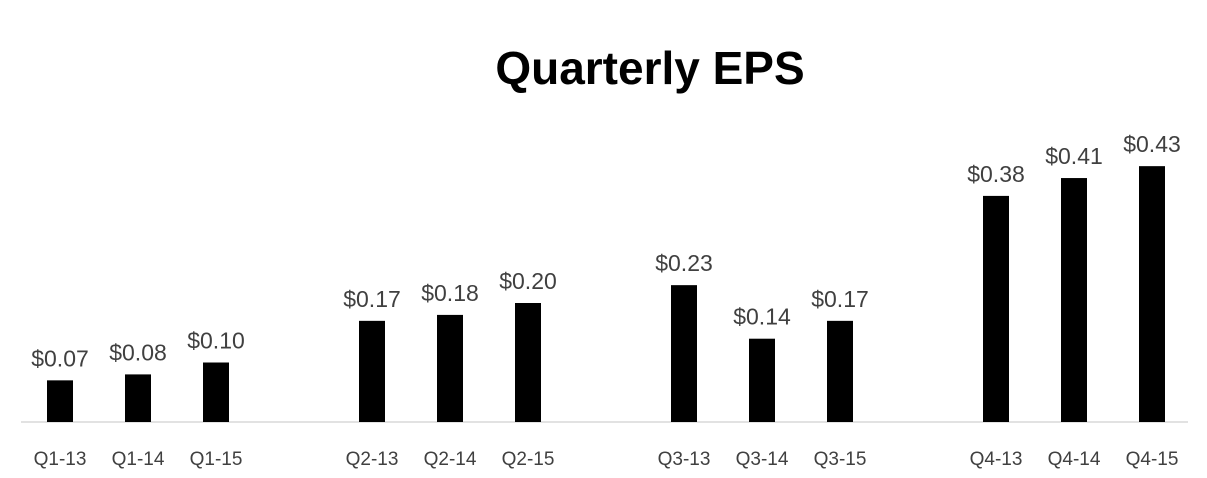 The image size is (1207, 478). What do you see at coordinates (762, 317) in the screenshot?
I see `data-label: $0.14` at bounding box center [762, 317].